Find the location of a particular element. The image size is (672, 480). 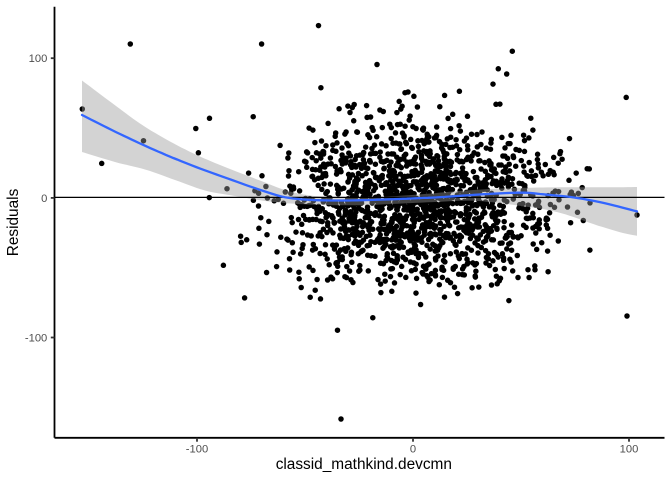

svg-text: Residuals is located at coordinates (13, 222).